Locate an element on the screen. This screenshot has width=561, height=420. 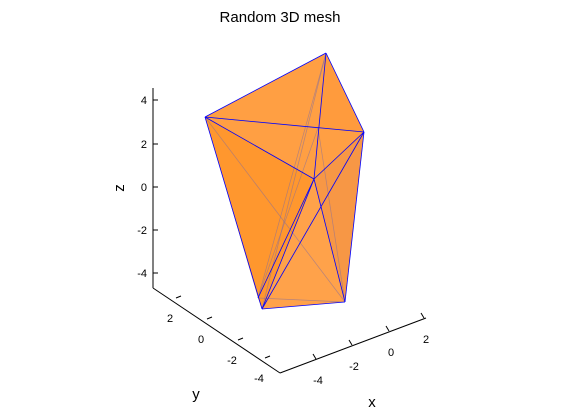
z-tick-label: -4 is located at coordinates (142, 274).